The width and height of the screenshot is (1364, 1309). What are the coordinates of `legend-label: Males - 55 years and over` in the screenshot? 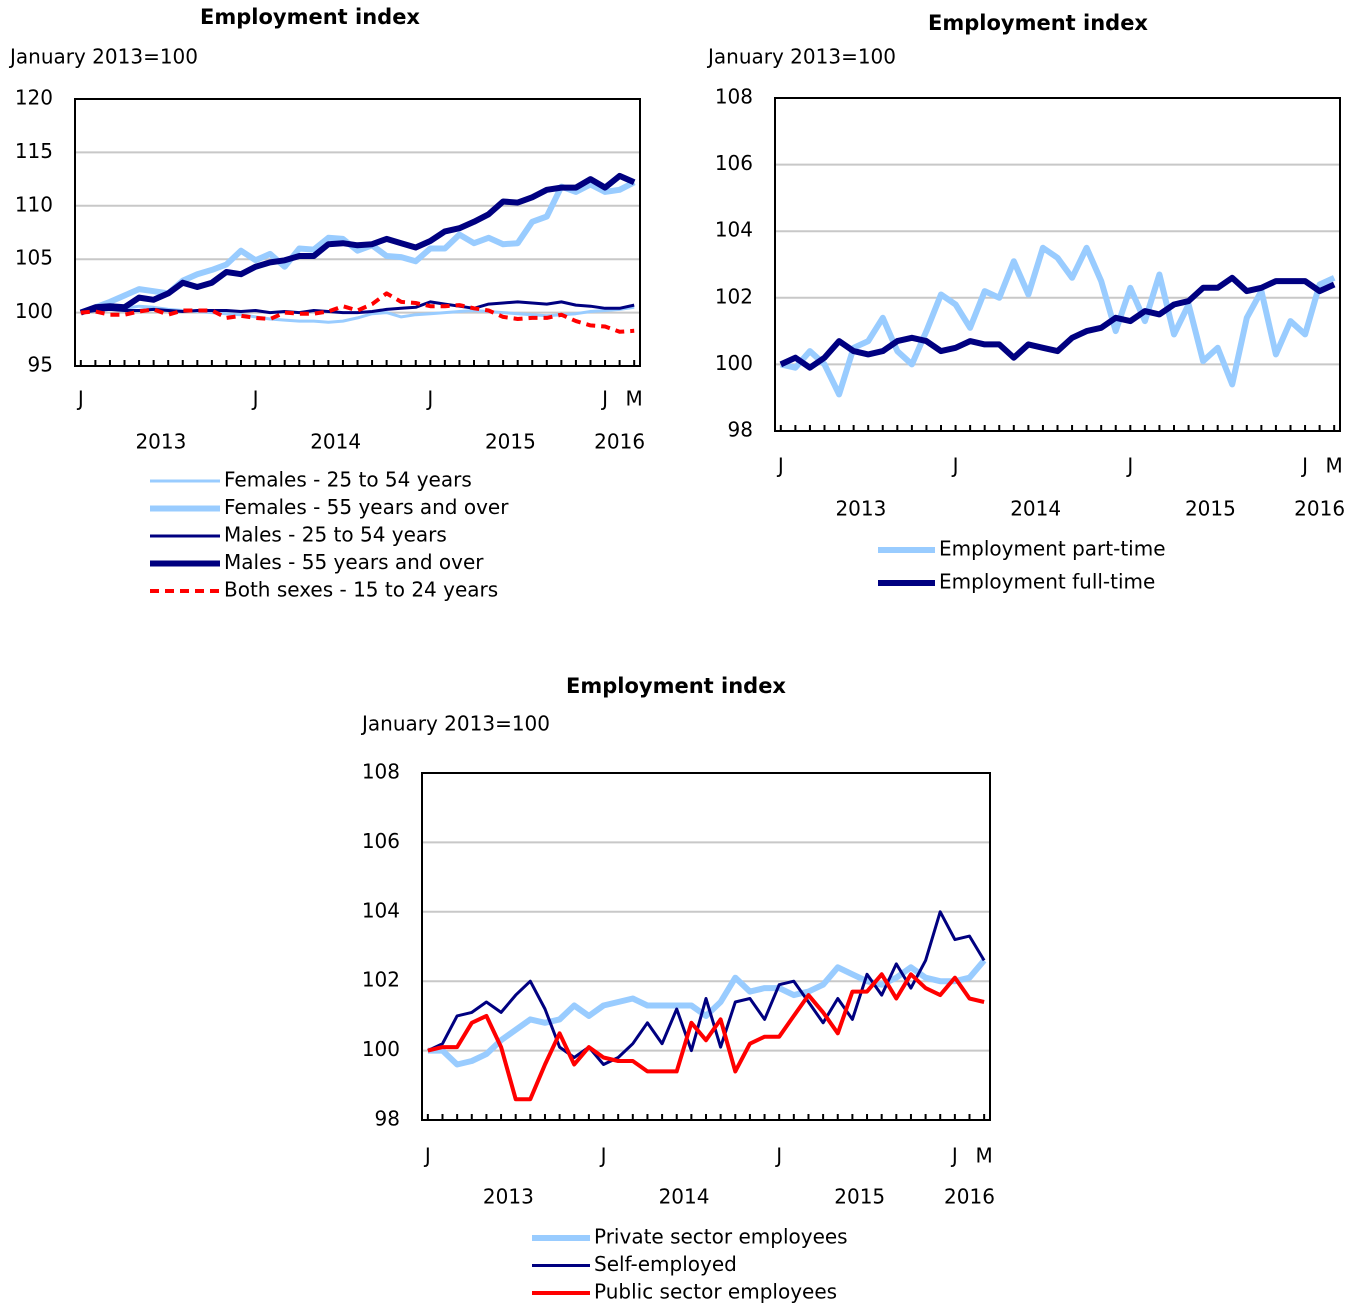 It's located at (354, 562).